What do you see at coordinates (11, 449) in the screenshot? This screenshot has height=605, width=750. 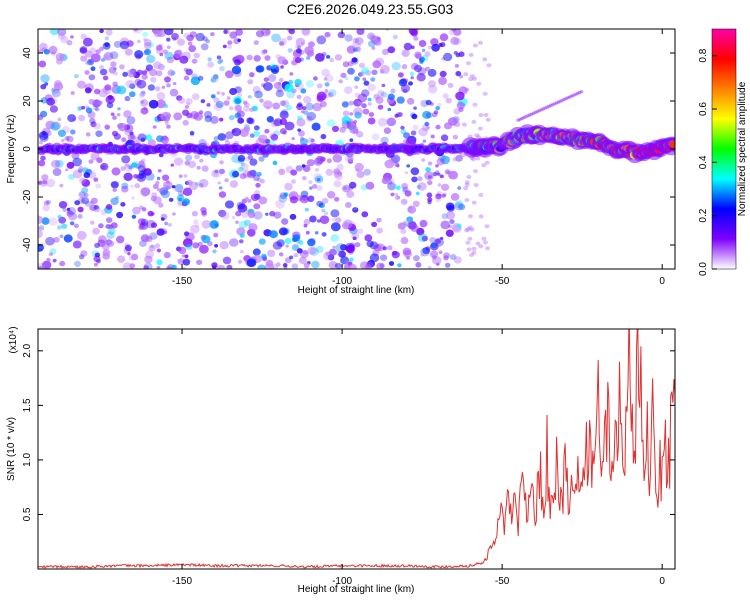 I see `snr-y-axis-label: SNR (10 * v/v)` at bounding box center [11, 449].